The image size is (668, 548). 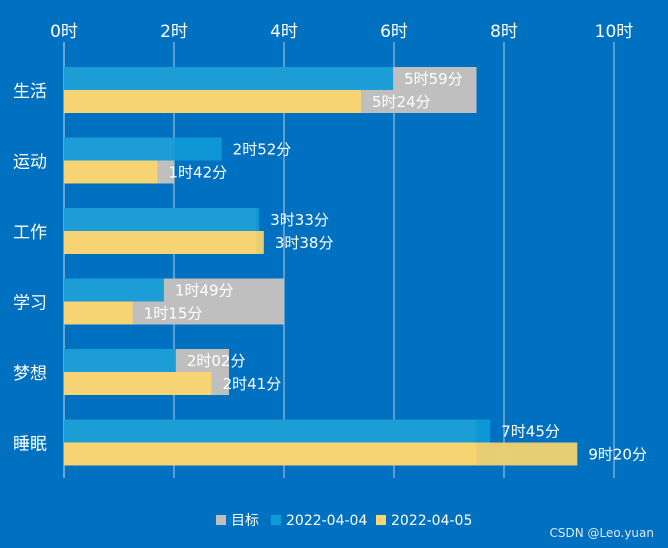 What do you see at coordinates (284, 32) in the screenshot?
I see `x-tick-label: 4时` at bounding box center [284, 32].